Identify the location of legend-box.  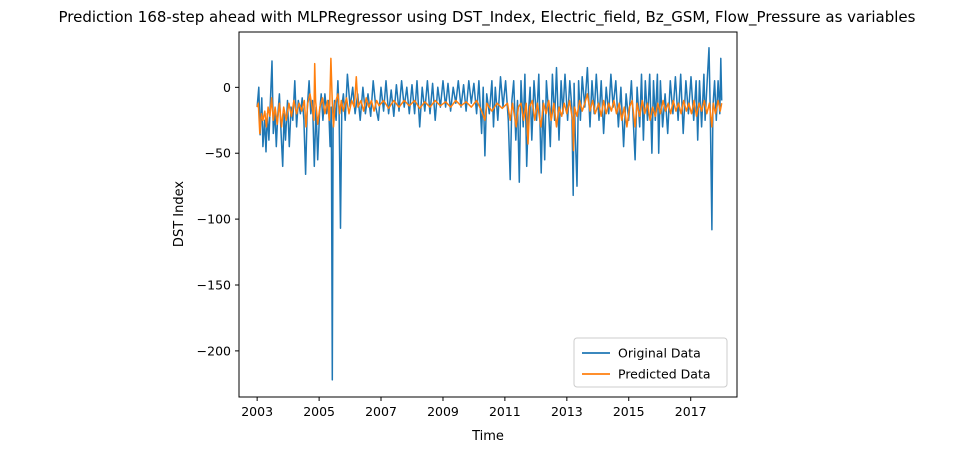
(650, 362).